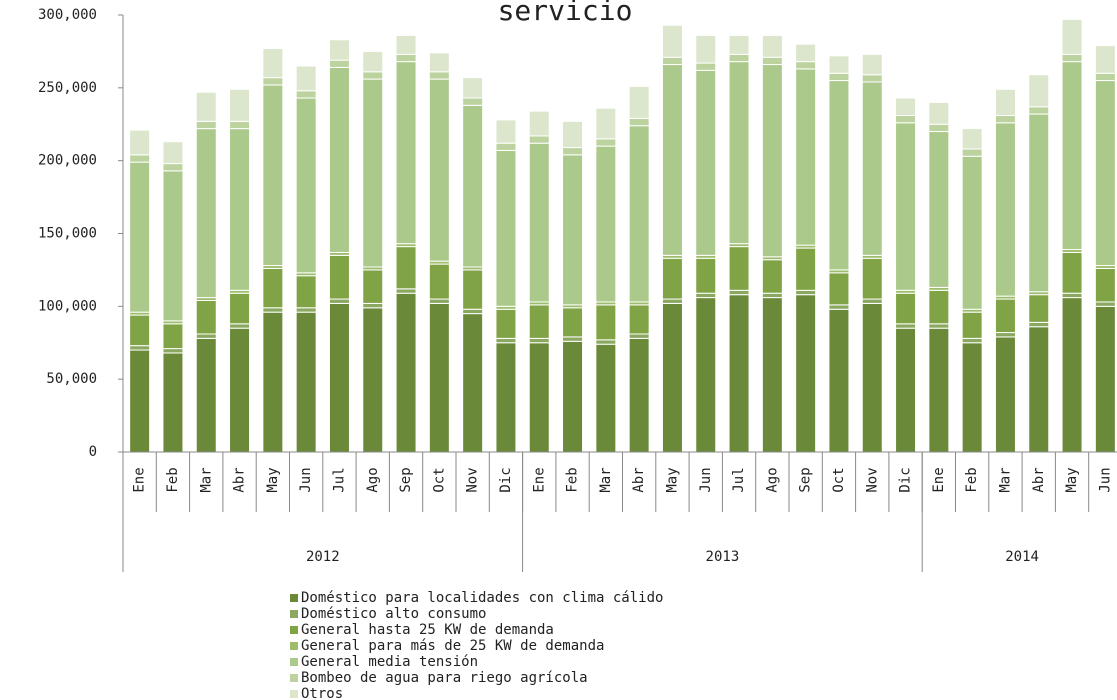 The width and height of the screenshot is (1117, 700). What do you see at coordinates (506, 479) in the screenshot?
I see `x-tick-label: Dic` at bounding box center [506, 479].